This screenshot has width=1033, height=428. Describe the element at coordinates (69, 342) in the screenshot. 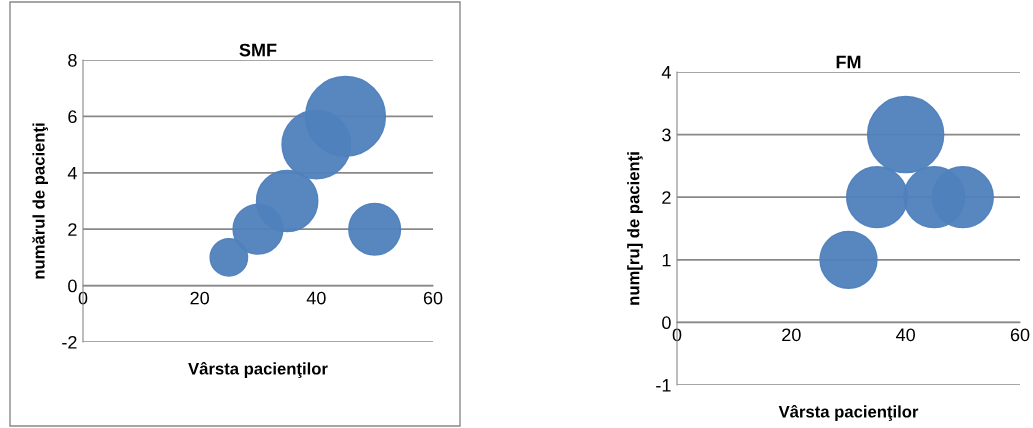

I see `y-tick-label: -2` at that location.